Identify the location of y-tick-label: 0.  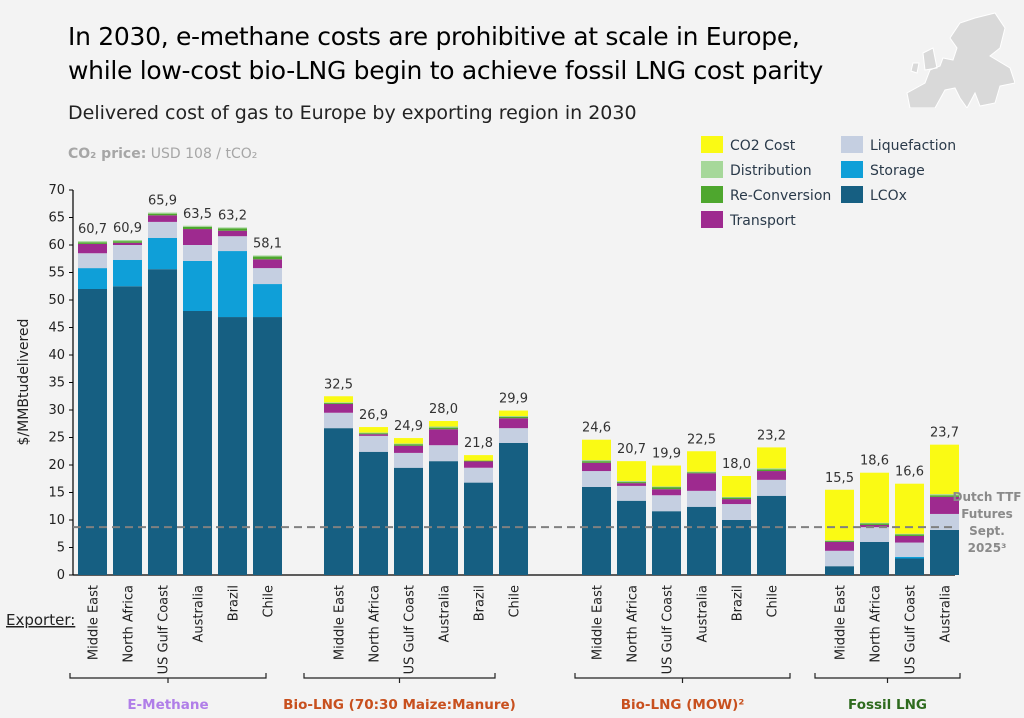
(61, 575).